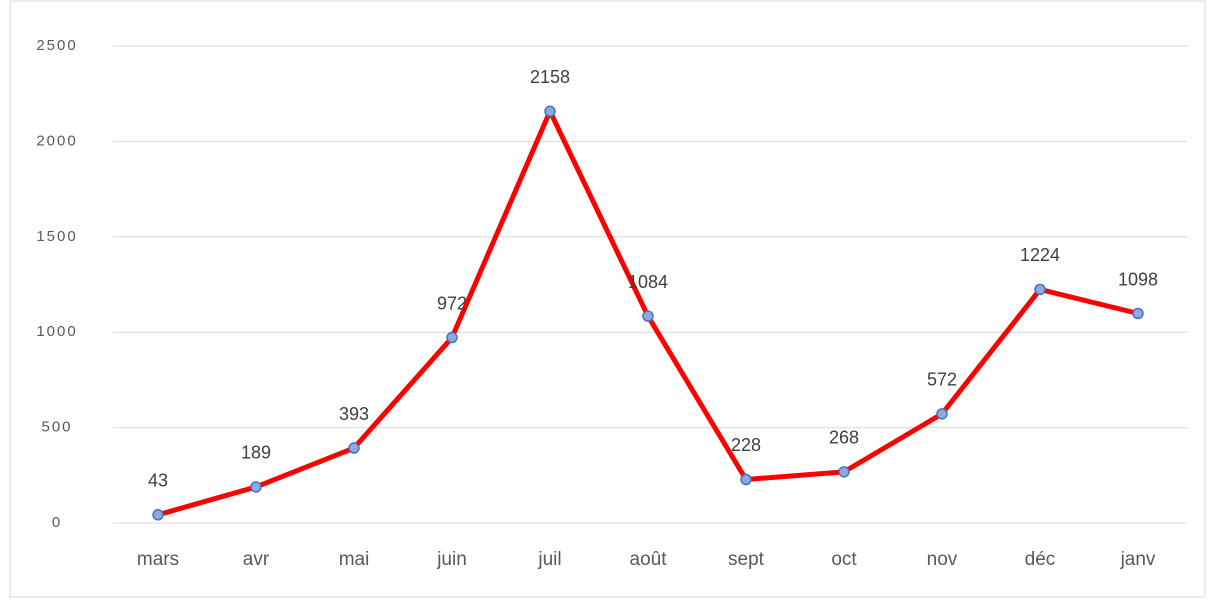 This screenshot has width=1217, height=609. I want to click on x-tick-label: janv, so click(1138, 559).